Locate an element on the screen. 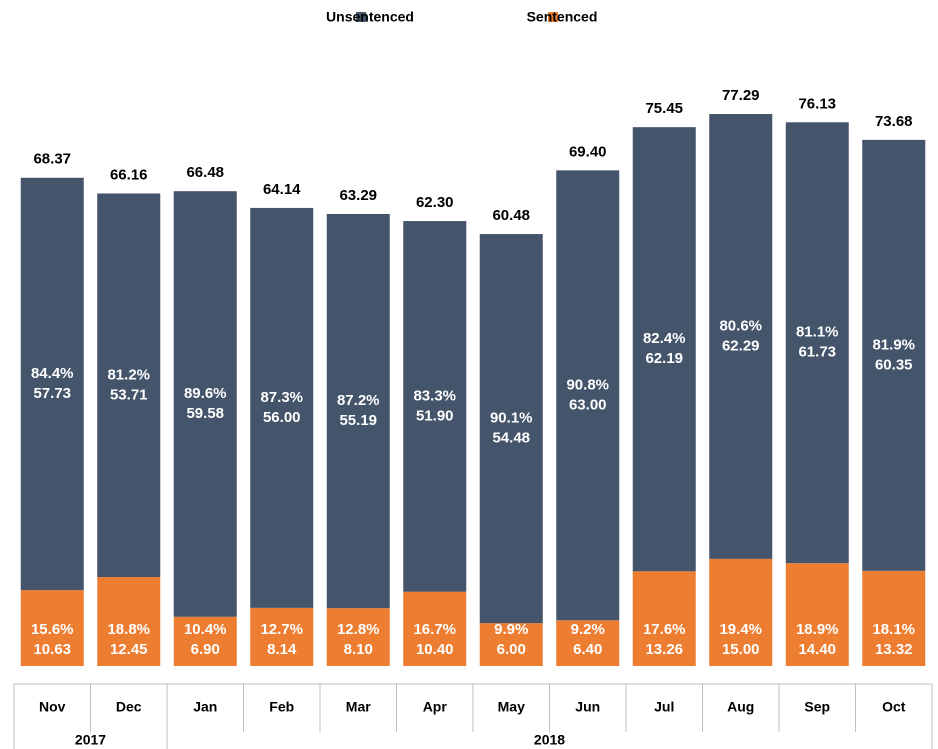 The height and width of the screenshot is (749, 938). x-tick-label: Aug is located at coordinates (740, 707).